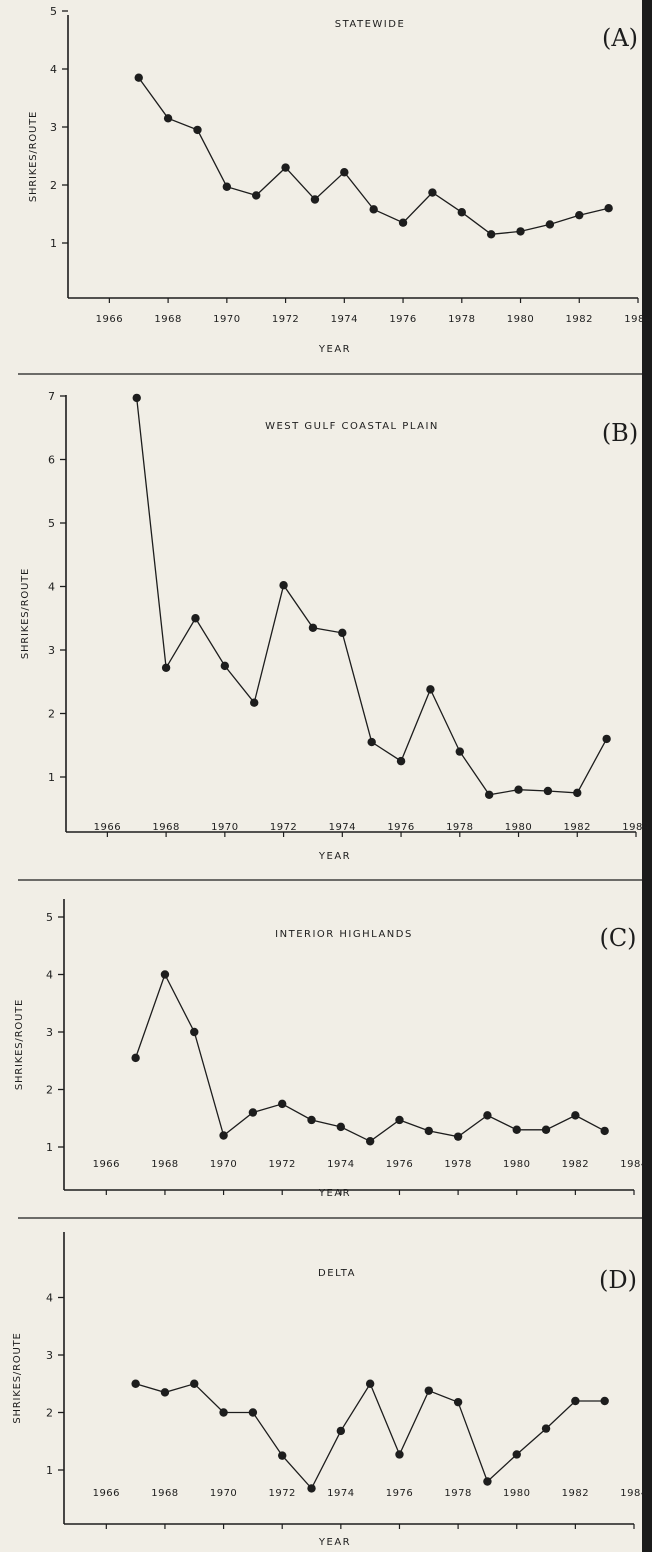 The image size is (652, 1552). What do you see at coordinates (620, 433) in the screenshot?
I see `panel-label: (B)` at bounding box center [620, 433].